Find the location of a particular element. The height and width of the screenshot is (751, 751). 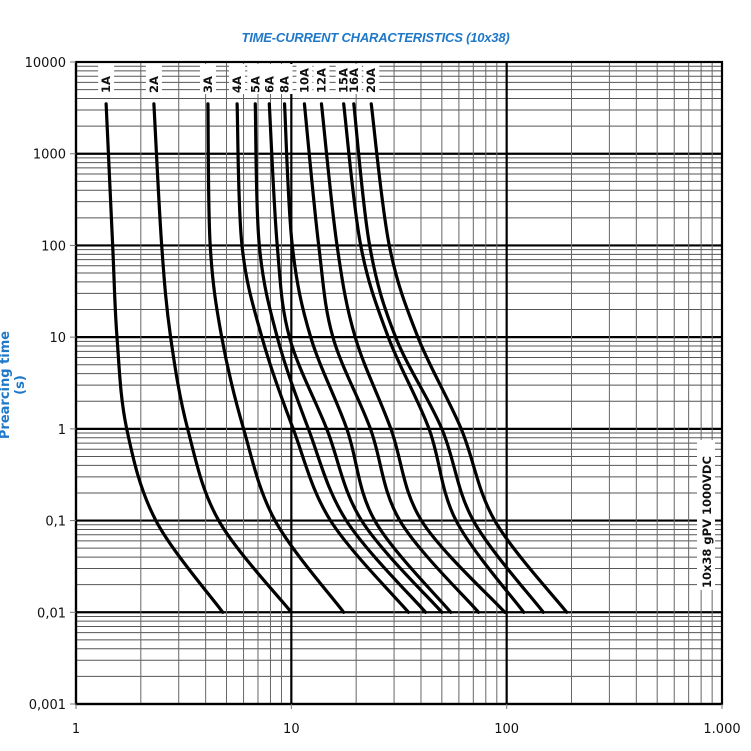

curve-3a is located at coordinates (276, 358).